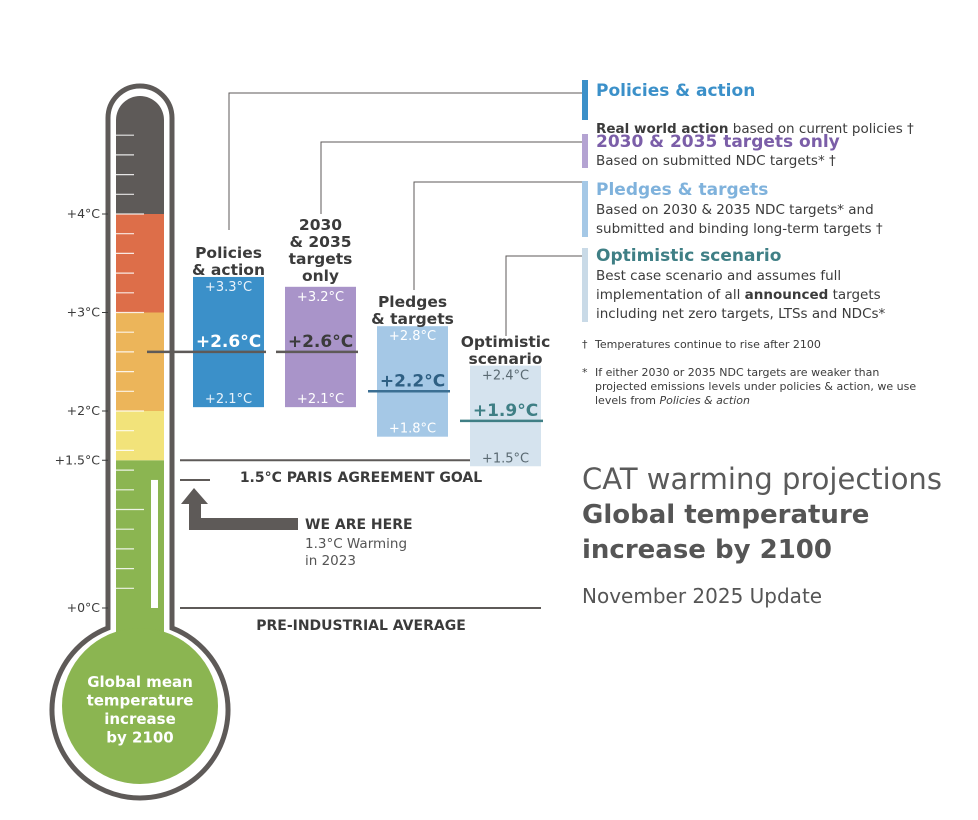  I want to click on scenario-high-label-2: +2.8°C, so click(412, 336).